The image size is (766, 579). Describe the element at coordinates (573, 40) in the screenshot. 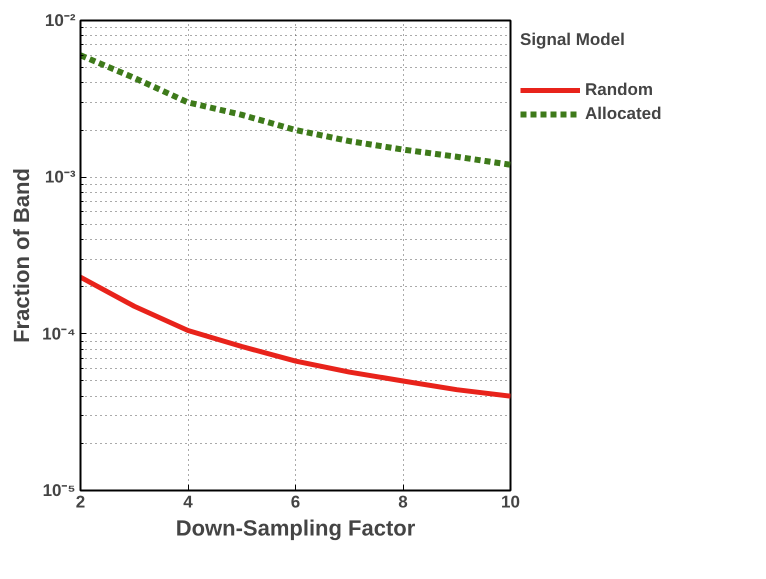

I see `legend-title: Signal Model` at that location.